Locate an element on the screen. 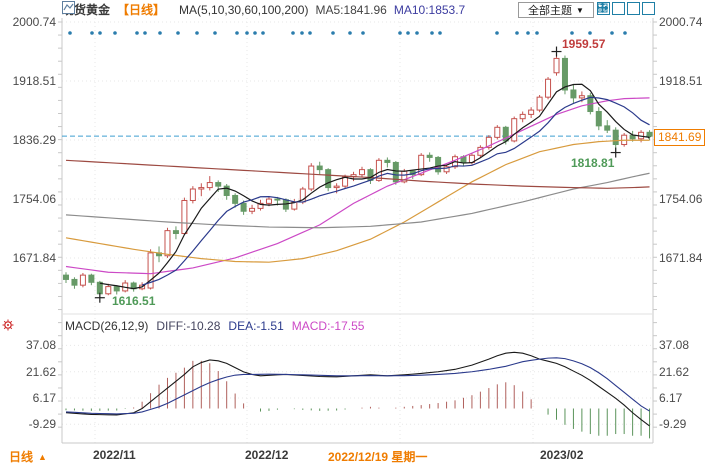  ma10-value: MA10:1853.7 is located at coordinates (429, 9).